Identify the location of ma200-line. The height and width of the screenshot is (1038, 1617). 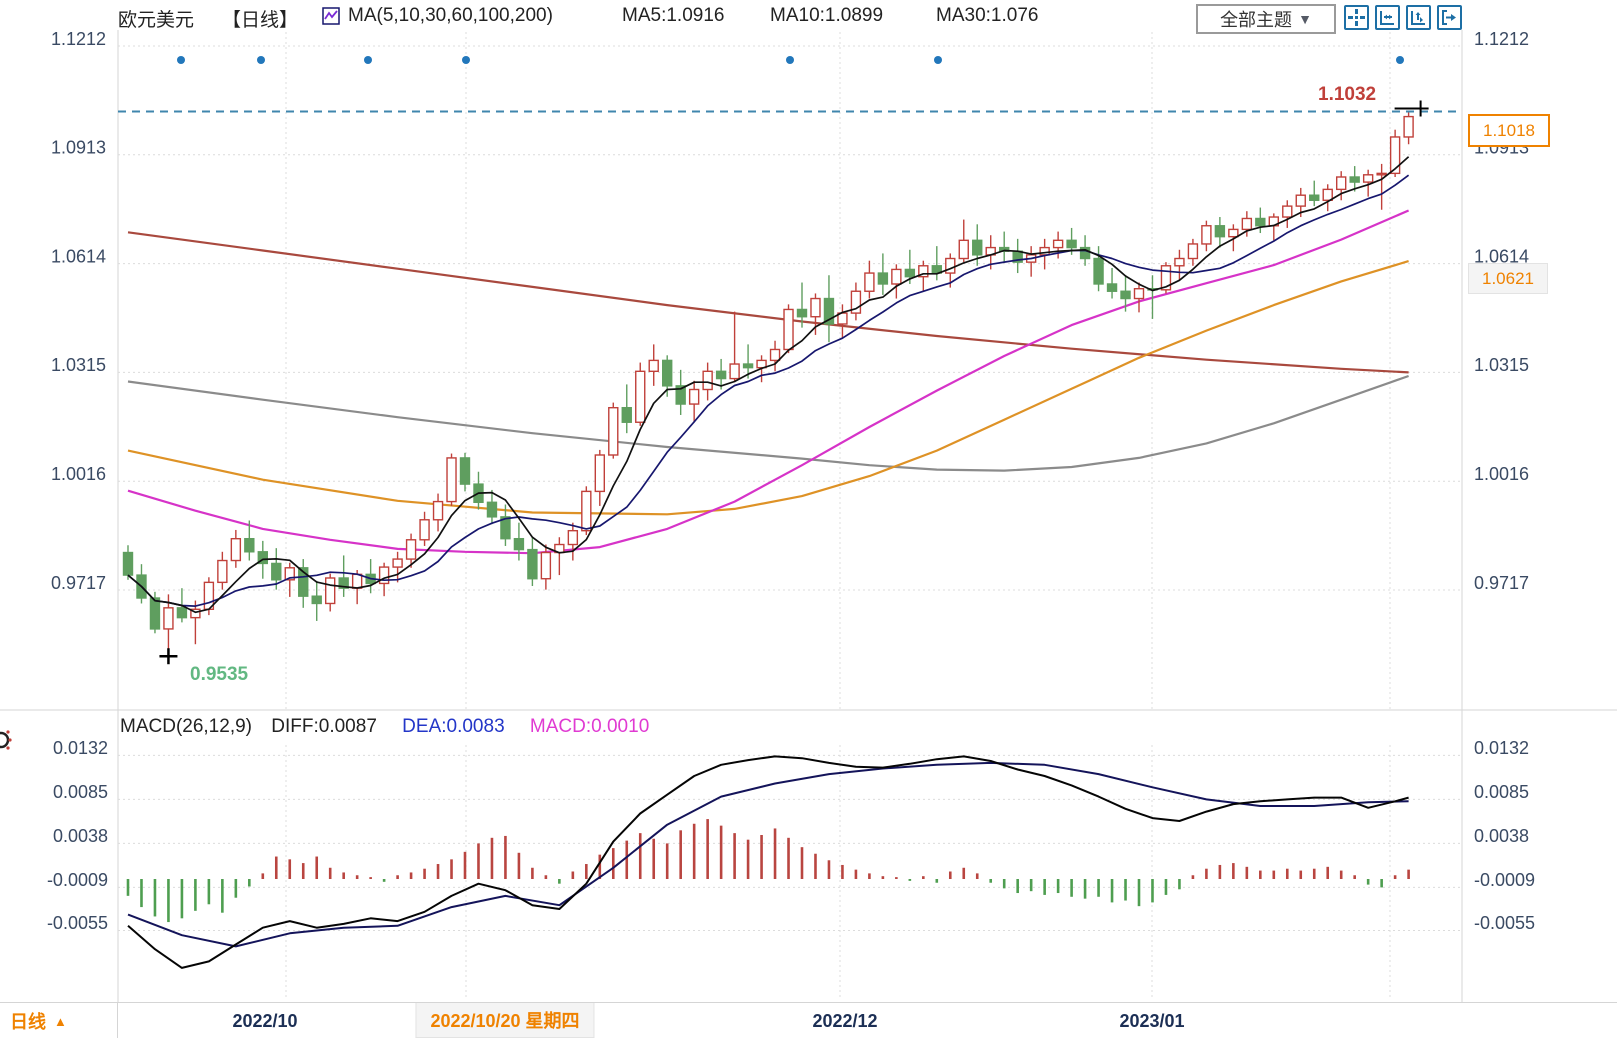
(768, 302).